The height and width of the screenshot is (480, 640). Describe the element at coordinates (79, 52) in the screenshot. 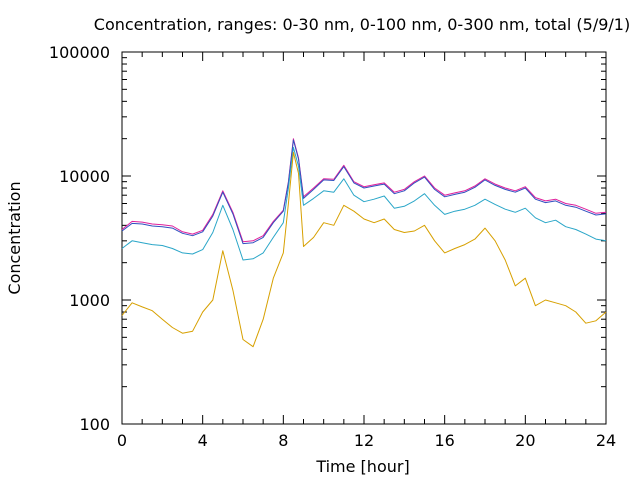

I see `y-tick-label: 100000` at that location.